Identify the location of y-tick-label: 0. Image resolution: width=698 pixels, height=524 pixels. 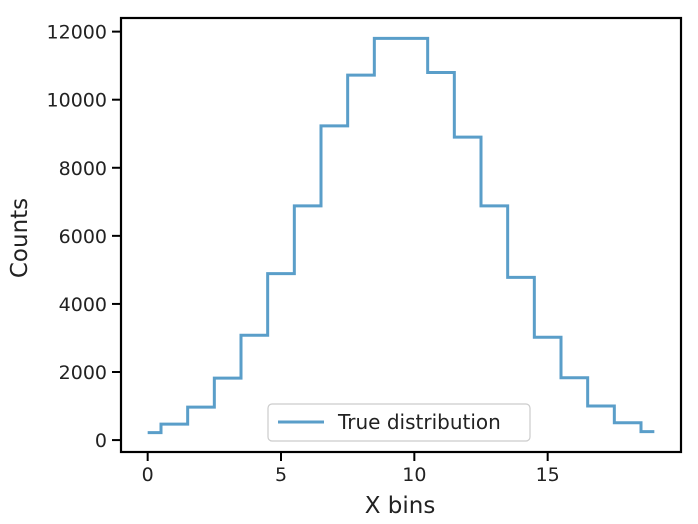
(101, 441).